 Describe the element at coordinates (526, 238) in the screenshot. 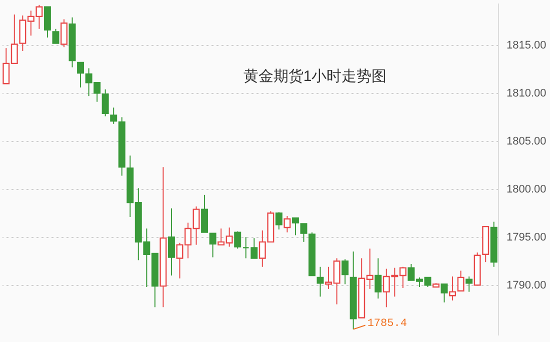

I see `y-tick-label: 1795.00` at that location.